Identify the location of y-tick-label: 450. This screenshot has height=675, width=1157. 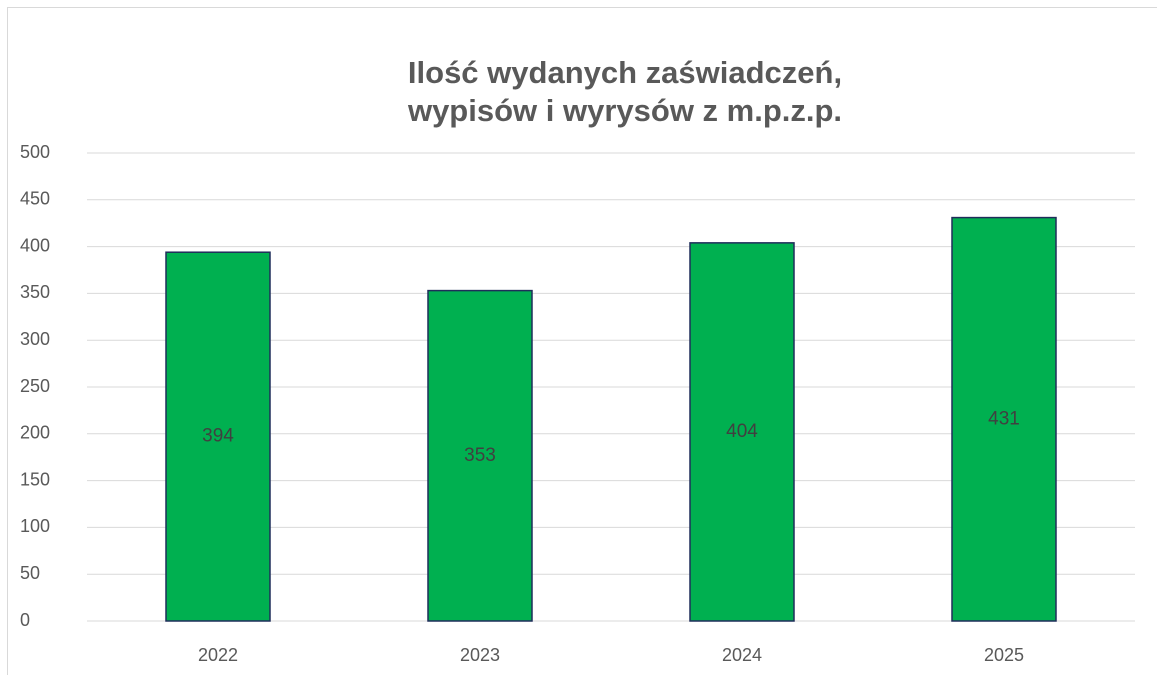
(35, 199).